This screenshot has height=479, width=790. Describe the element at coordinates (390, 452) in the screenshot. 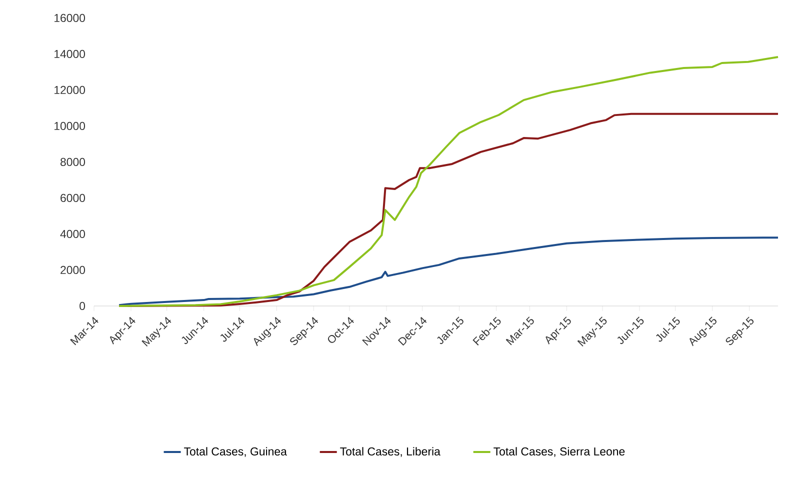

I see `legend-label: Total Cases, Liberia` at that location.